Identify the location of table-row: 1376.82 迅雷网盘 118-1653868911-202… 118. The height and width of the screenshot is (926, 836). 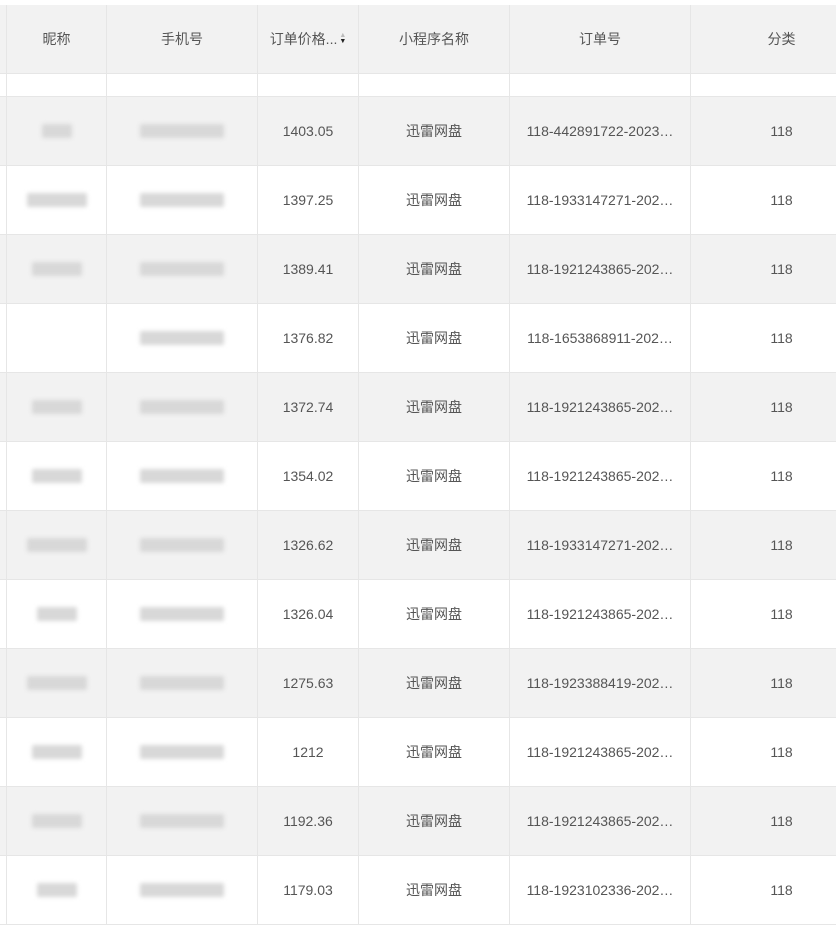
(418, 338).